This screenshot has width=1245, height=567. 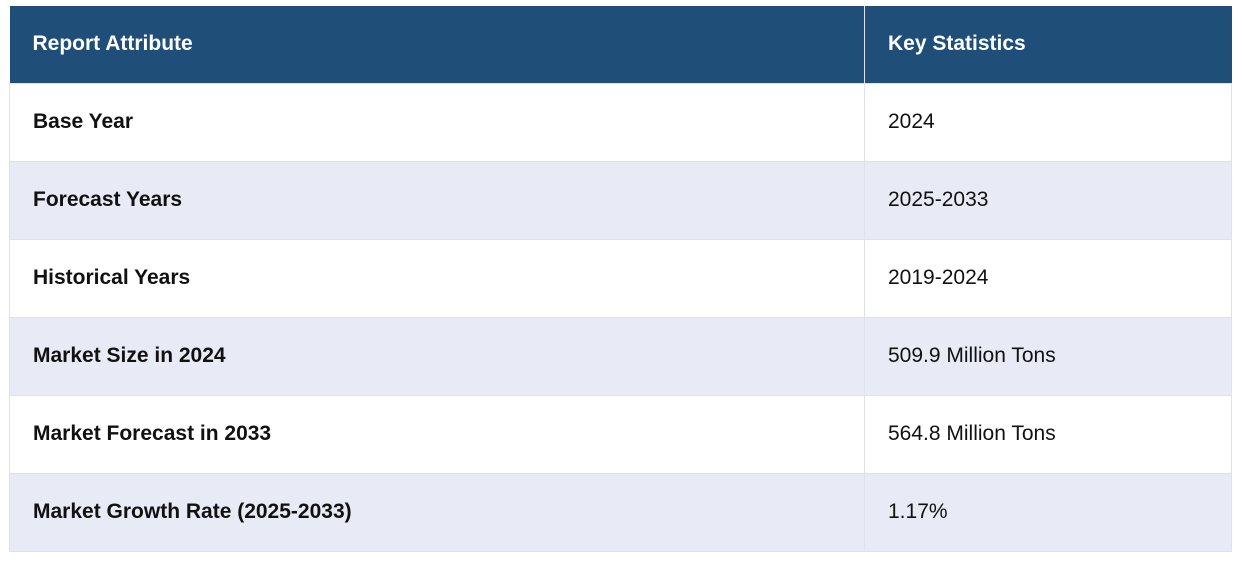 What do you see at coordinates (1048, 44) in the screenshot?
I see `header-key-statistics: Key Statistics` at bounding box center [1048, 44].